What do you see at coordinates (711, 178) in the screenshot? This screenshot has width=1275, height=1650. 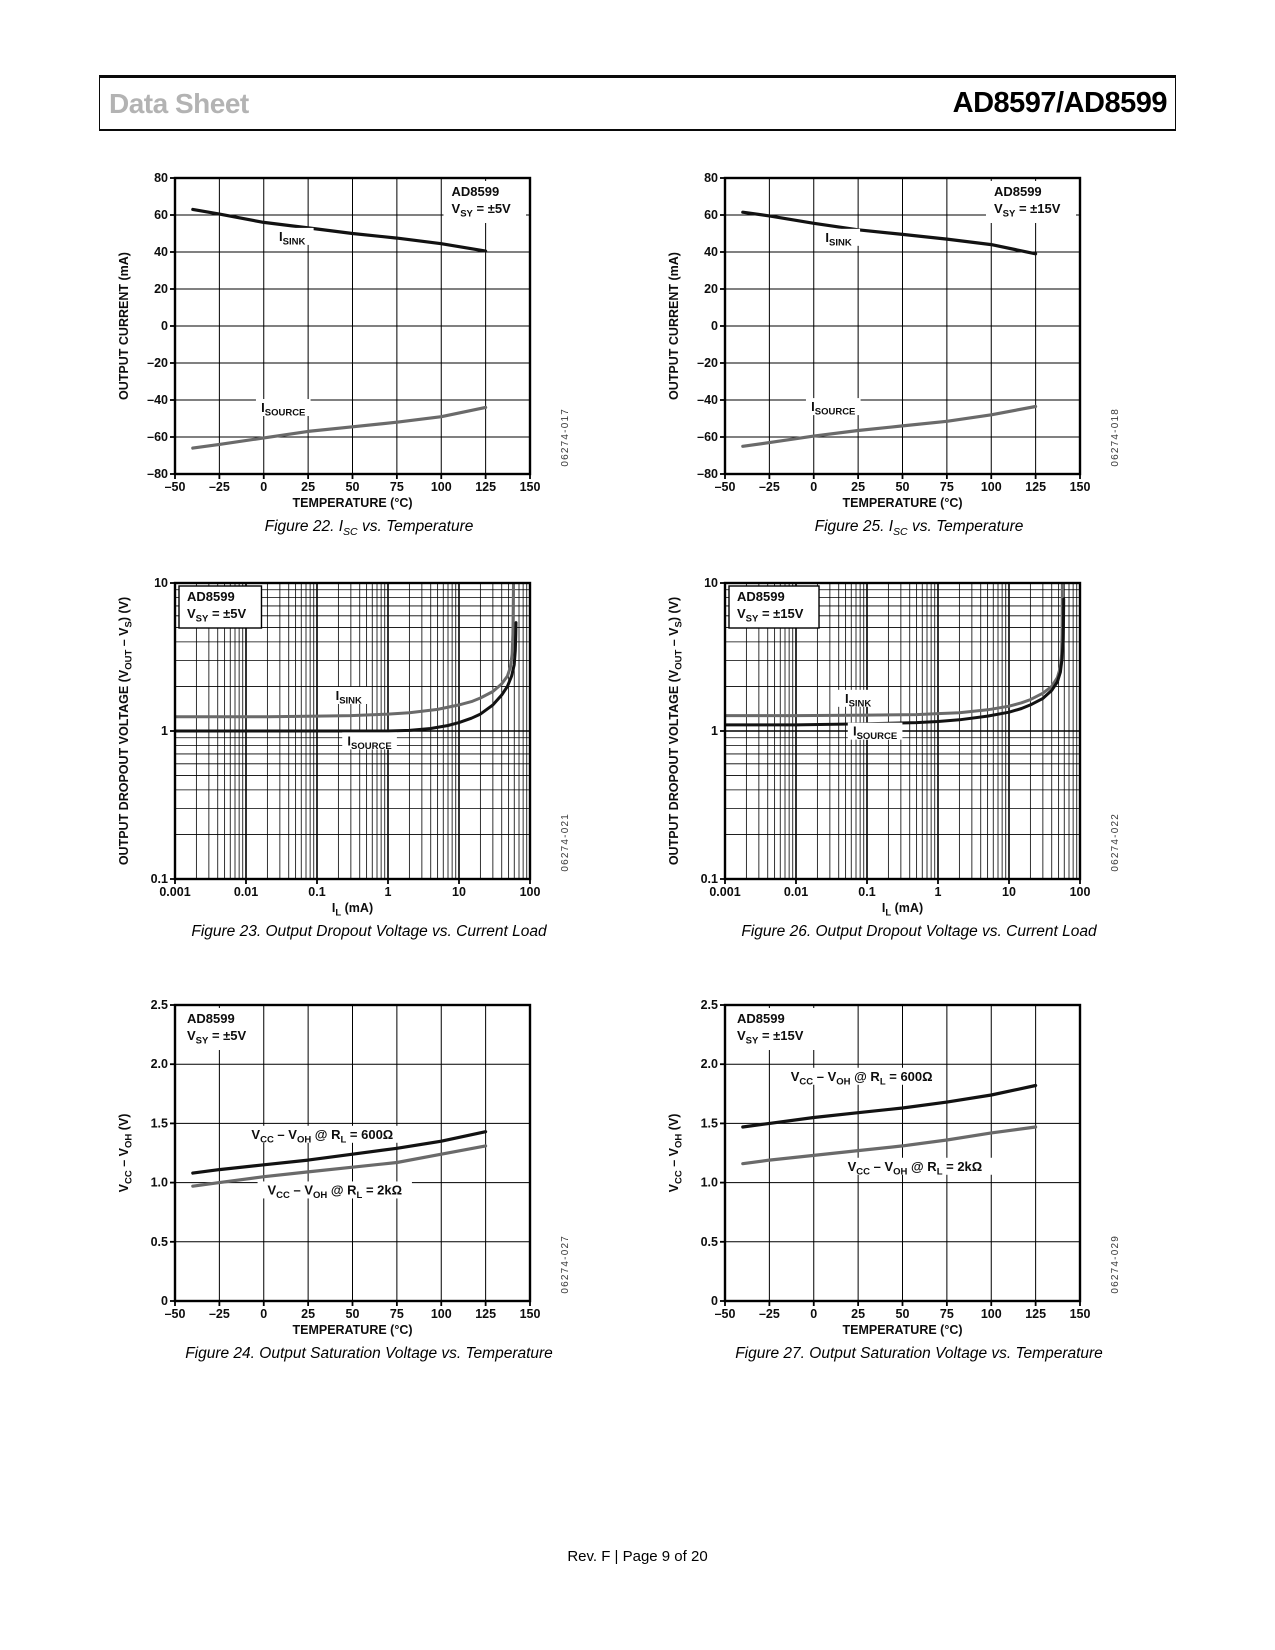 I see `svg-text: 80` at bounding box center [711, 178].